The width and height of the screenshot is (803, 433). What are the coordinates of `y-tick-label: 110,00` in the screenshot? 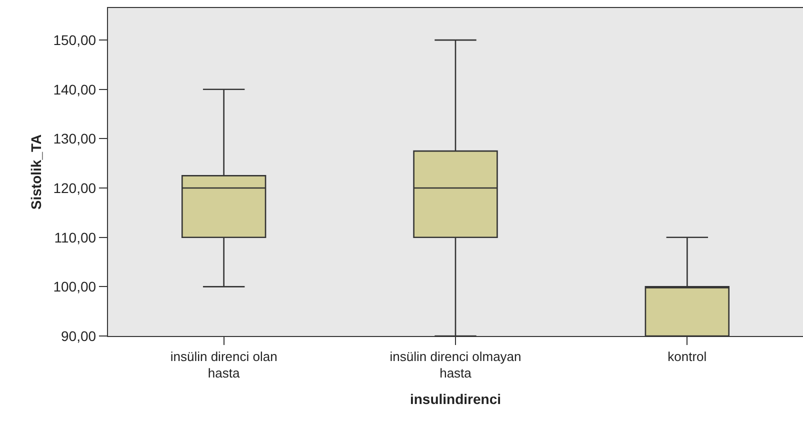 It's located at (75, 237).